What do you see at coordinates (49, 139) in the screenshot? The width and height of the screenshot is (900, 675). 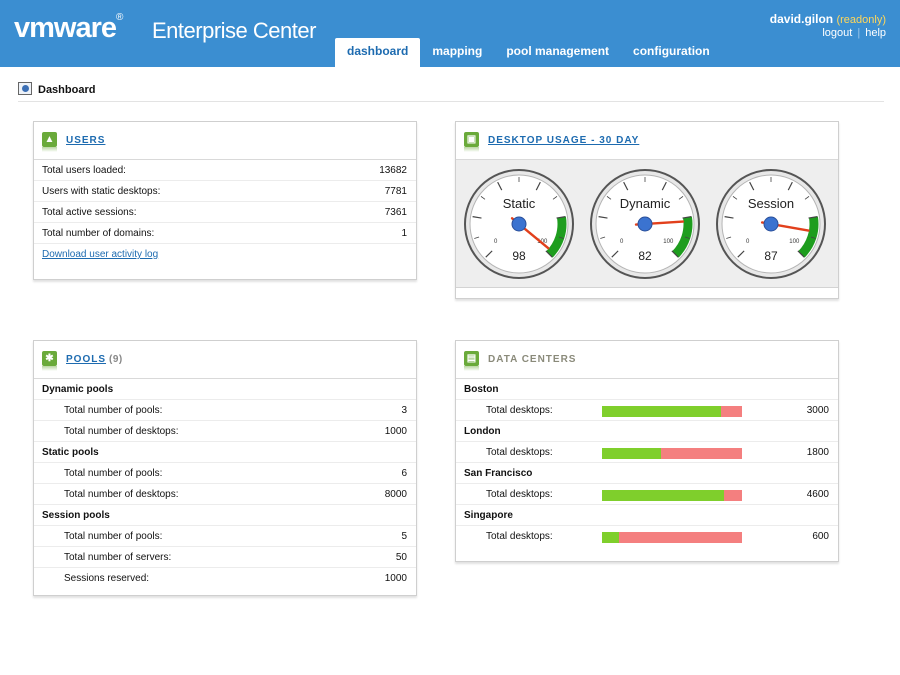 I see `user-icon: ▲` at bounding box center [49, 139].